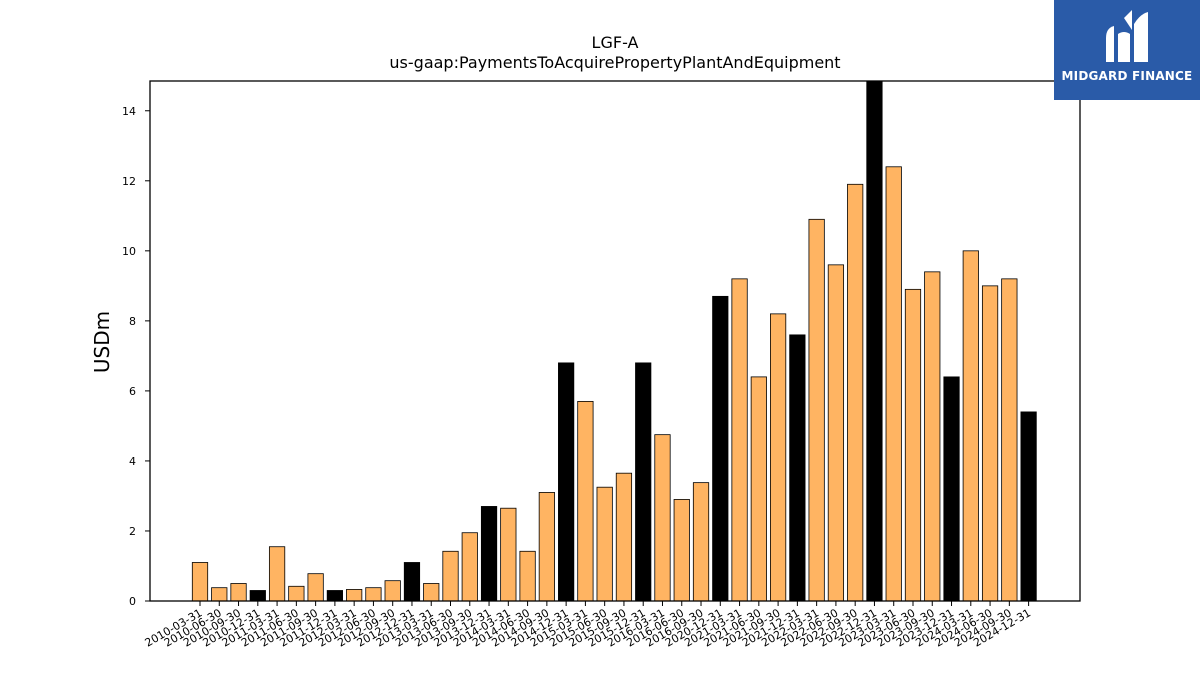 This screenshot has height=675, width=1200. What do you see at coordinates (136, 356) in the screenshot?
I see `y-axis-ticks: 0 2 4 6 8 10 12 14` at bounding box center [136, 356].